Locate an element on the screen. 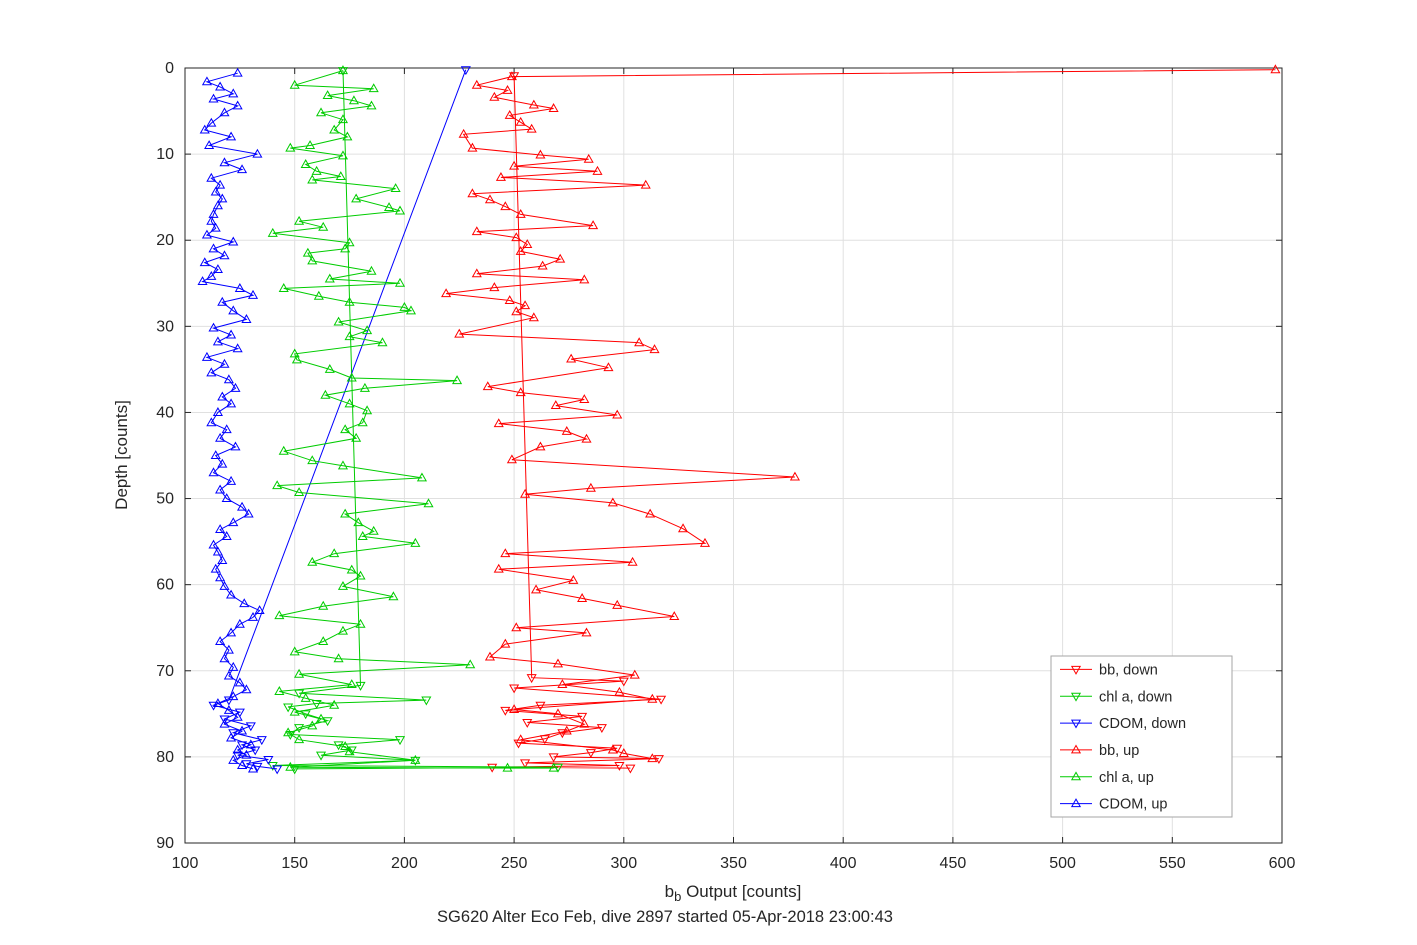  legend-label-cdom-down: CDOM, down is located at coordinates (1142, 724).